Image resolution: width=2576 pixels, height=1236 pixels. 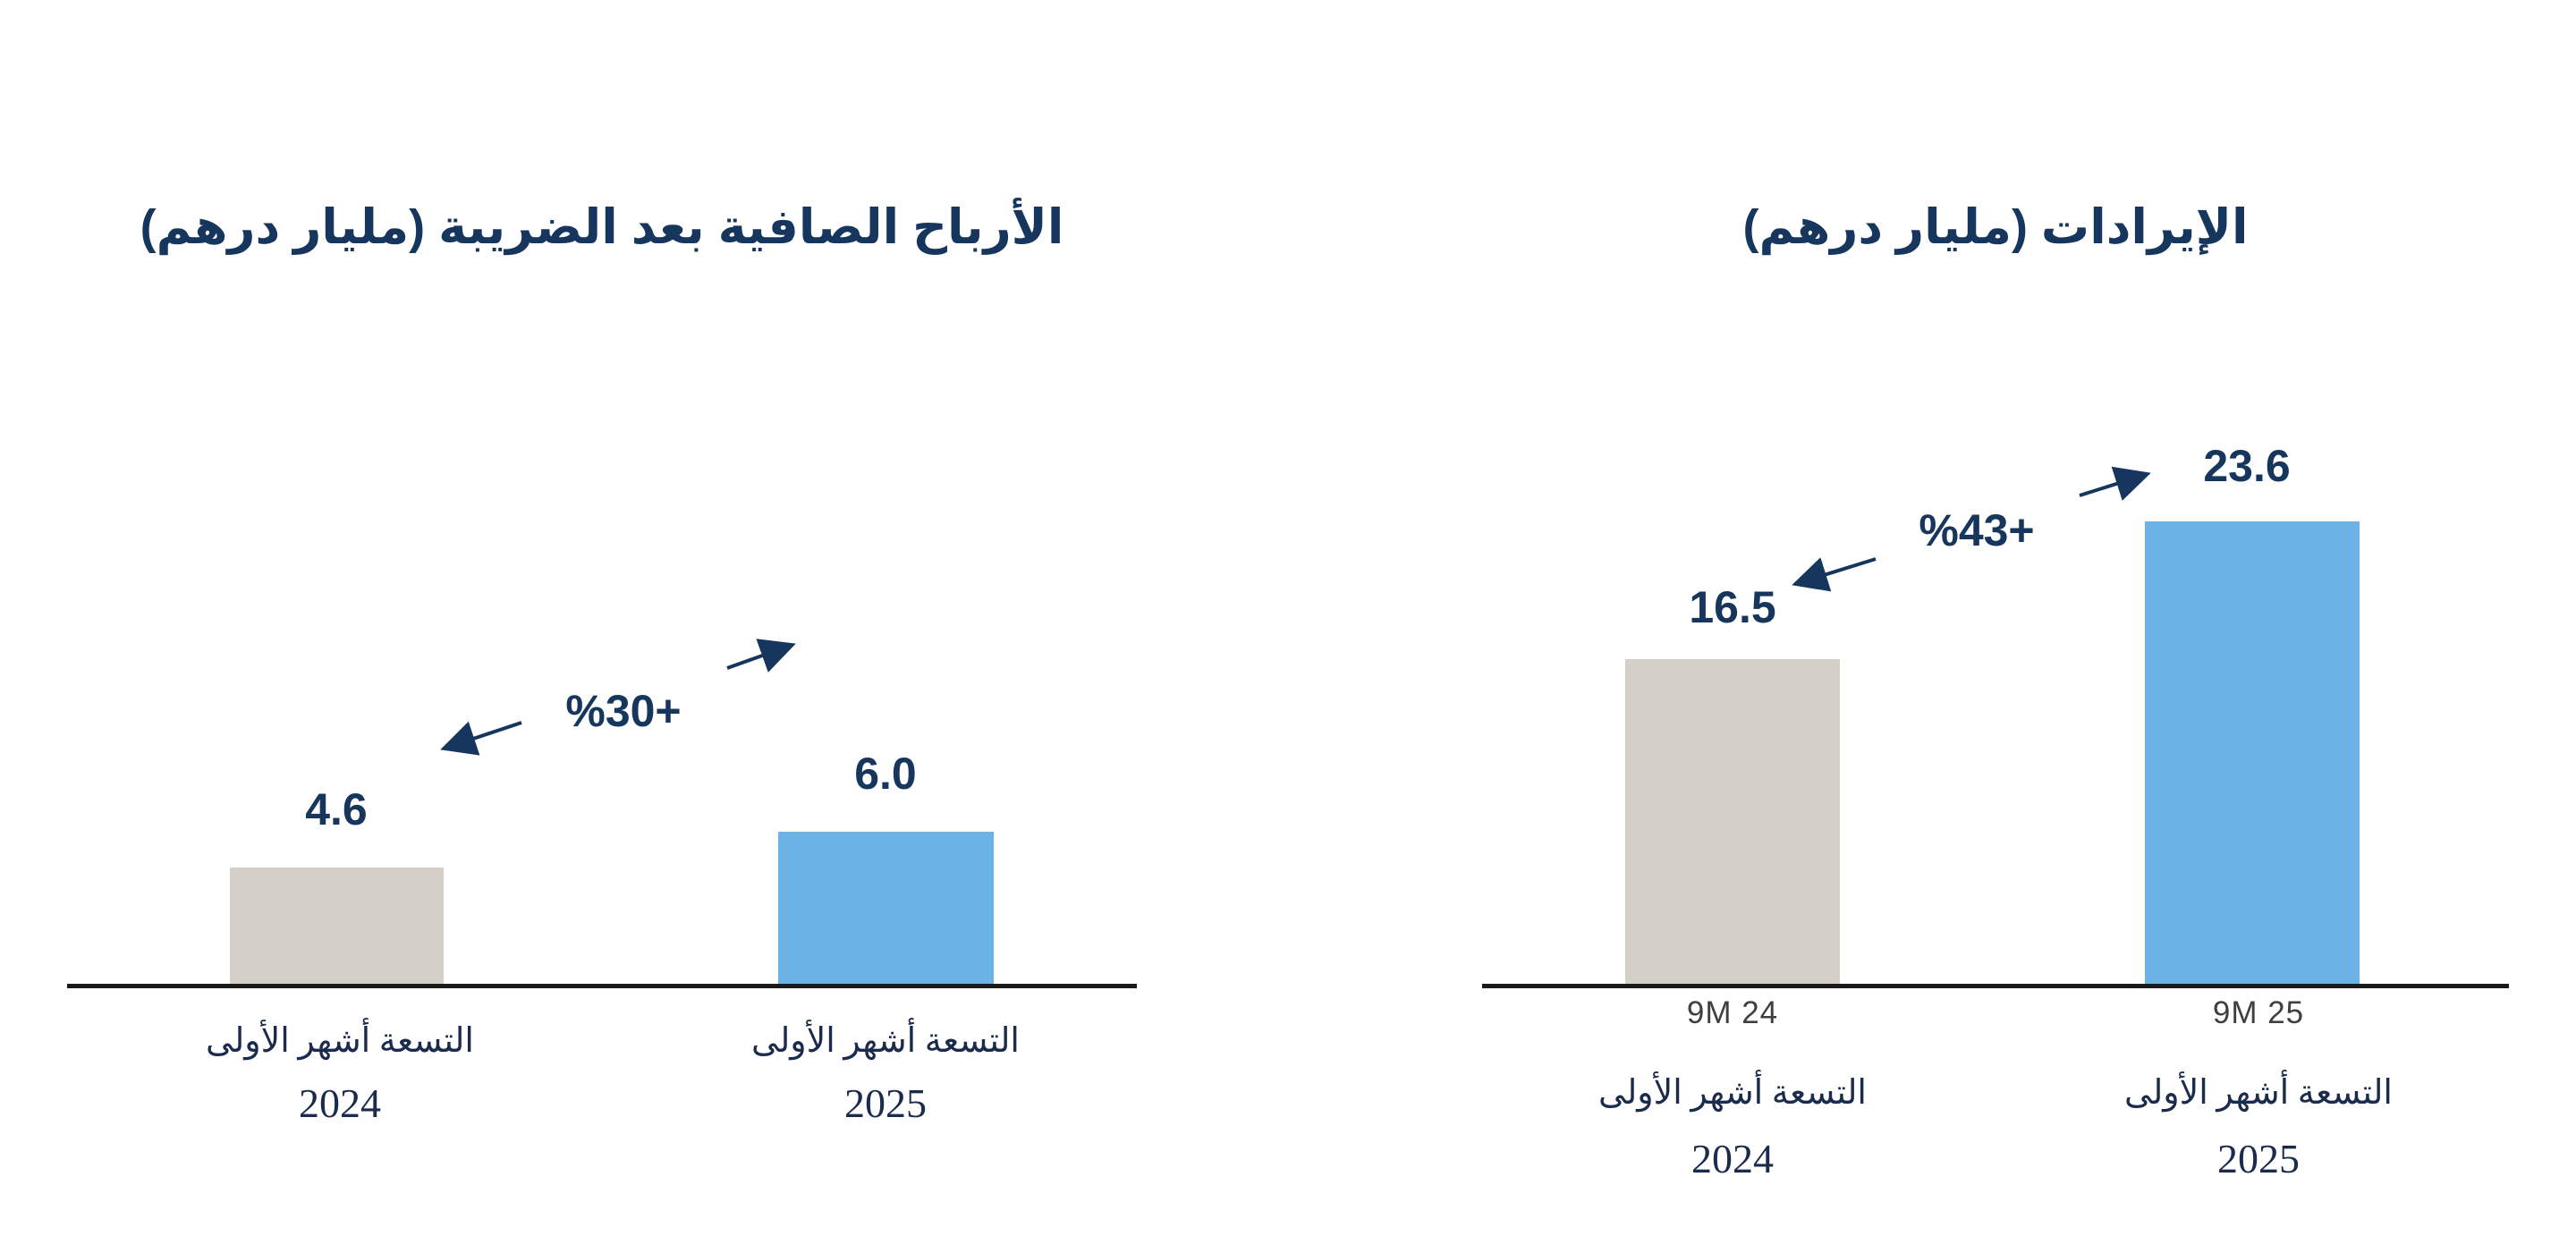 What do you see at coordinates (1732, 1159) in the screenshot?
I see `revenue-category-9m24-year: 2024` at bounding box center [1732, 1159].